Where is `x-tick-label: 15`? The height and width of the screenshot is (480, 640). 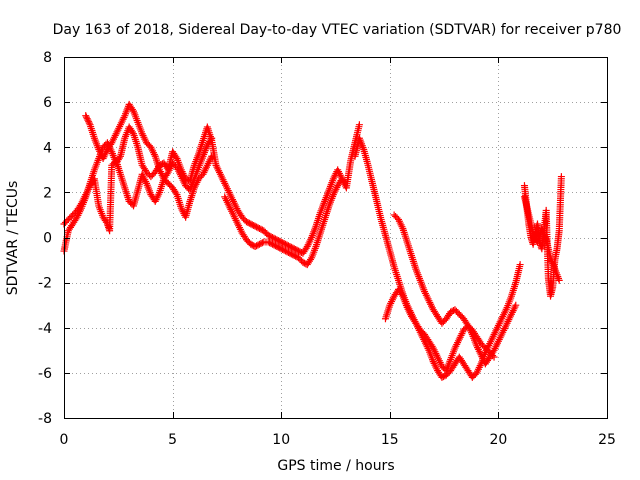
x-tick-label: 15 is located at coordinates (390, 440).